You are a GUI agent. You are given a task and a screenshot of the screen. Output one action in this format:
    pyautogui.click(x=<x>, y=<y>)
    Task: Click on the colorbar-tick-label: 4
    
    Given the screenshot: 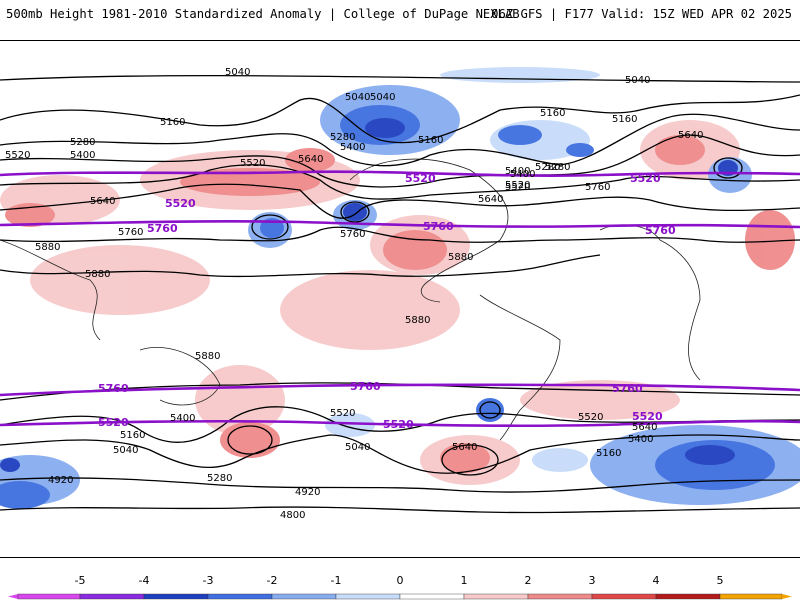 What is the action you would take?
    pyautogui.click(x=656, y=580)
    